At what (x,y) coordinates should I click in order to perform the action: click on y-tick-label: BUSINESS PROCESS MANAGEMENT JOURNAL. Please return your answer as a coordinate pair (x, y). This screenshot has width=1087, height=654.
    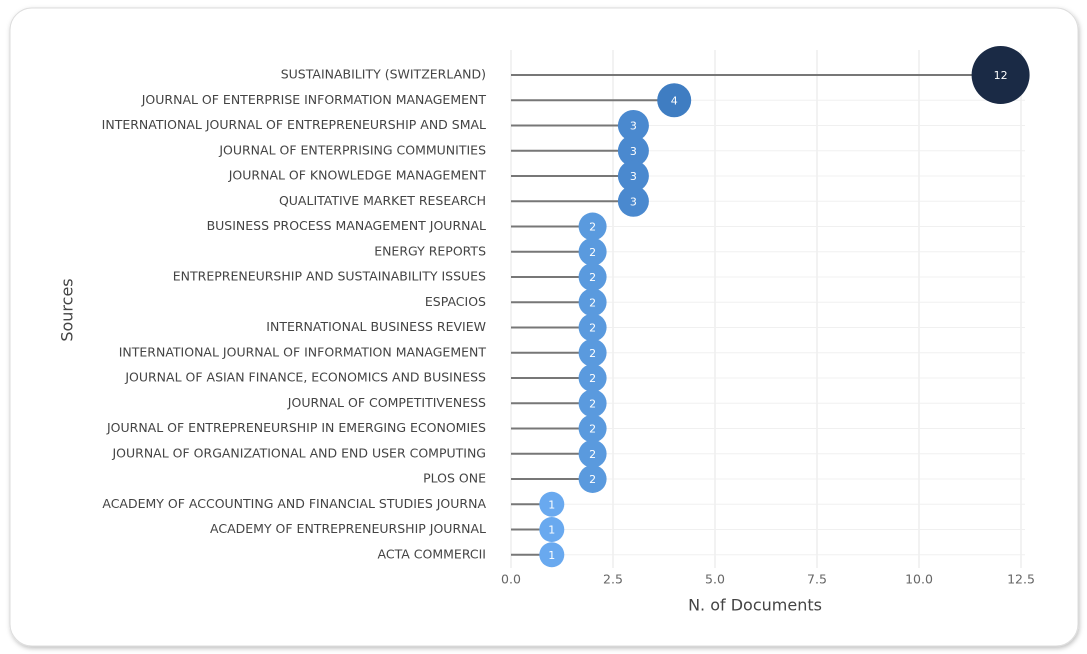
    Looking at the image, I should click on (346, 225).